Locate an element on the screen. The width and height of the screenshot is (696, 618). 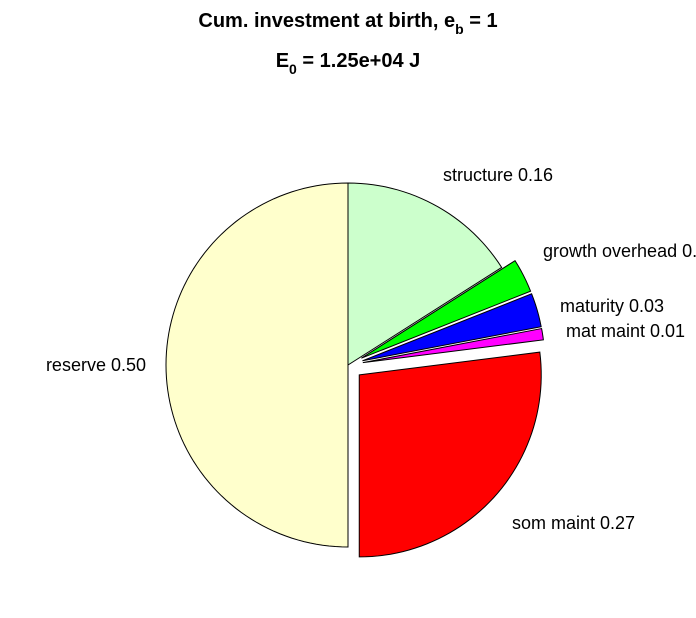
pie-label-growth-overhead: growth overhead 0.03 is located at coordinates (619, 251).